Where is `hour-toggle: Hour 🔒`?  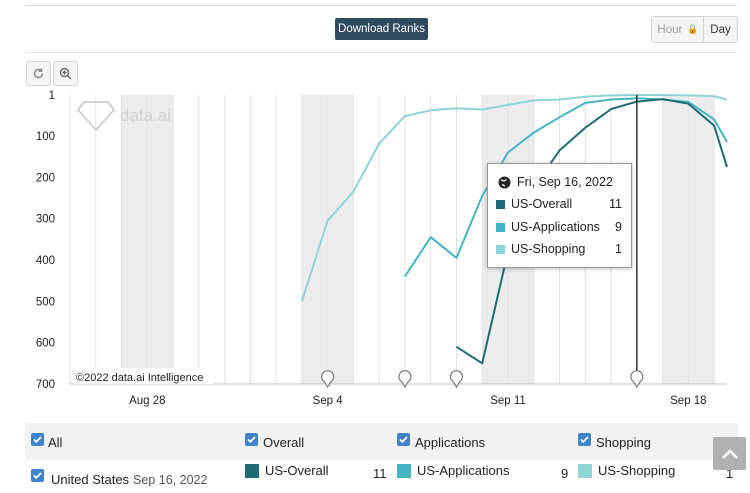 hour-toggle: Hour 🔒 is located at coordinates (678, 29).